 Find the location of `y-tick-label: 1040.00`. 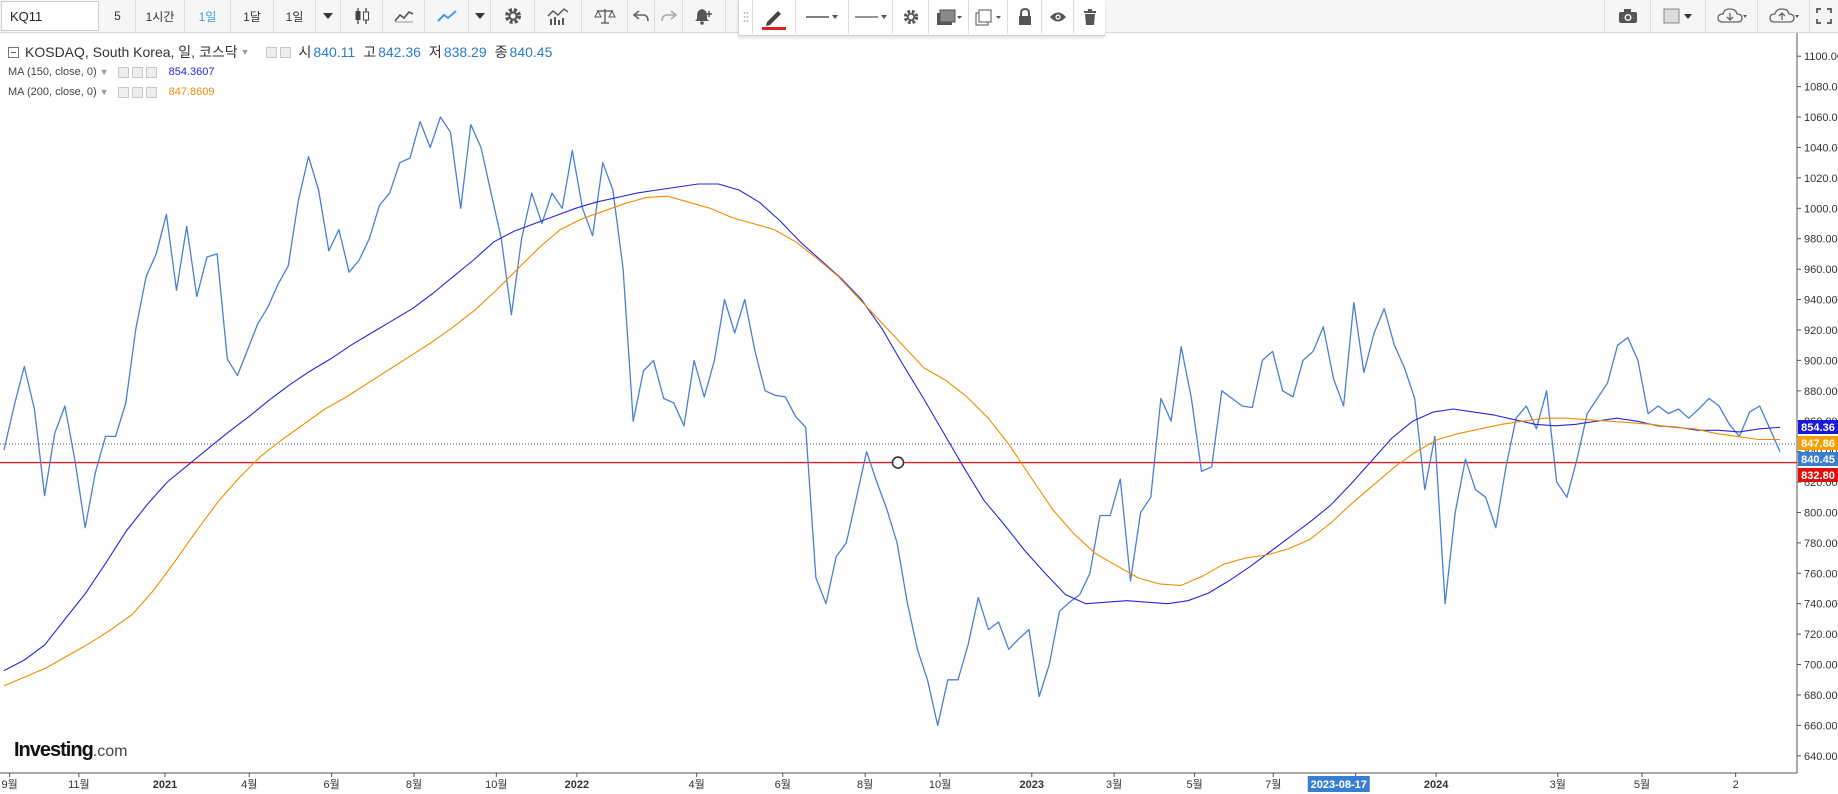

y-tick-label: 1040.00 is located at coordinates (1821, 148).